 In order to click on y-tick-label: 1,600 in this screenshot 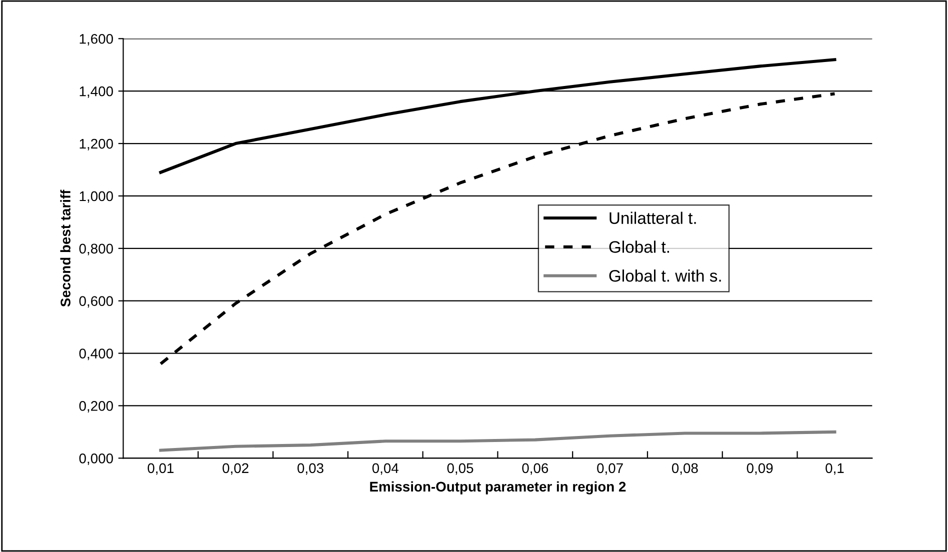, I will do `click(96, 40)`.